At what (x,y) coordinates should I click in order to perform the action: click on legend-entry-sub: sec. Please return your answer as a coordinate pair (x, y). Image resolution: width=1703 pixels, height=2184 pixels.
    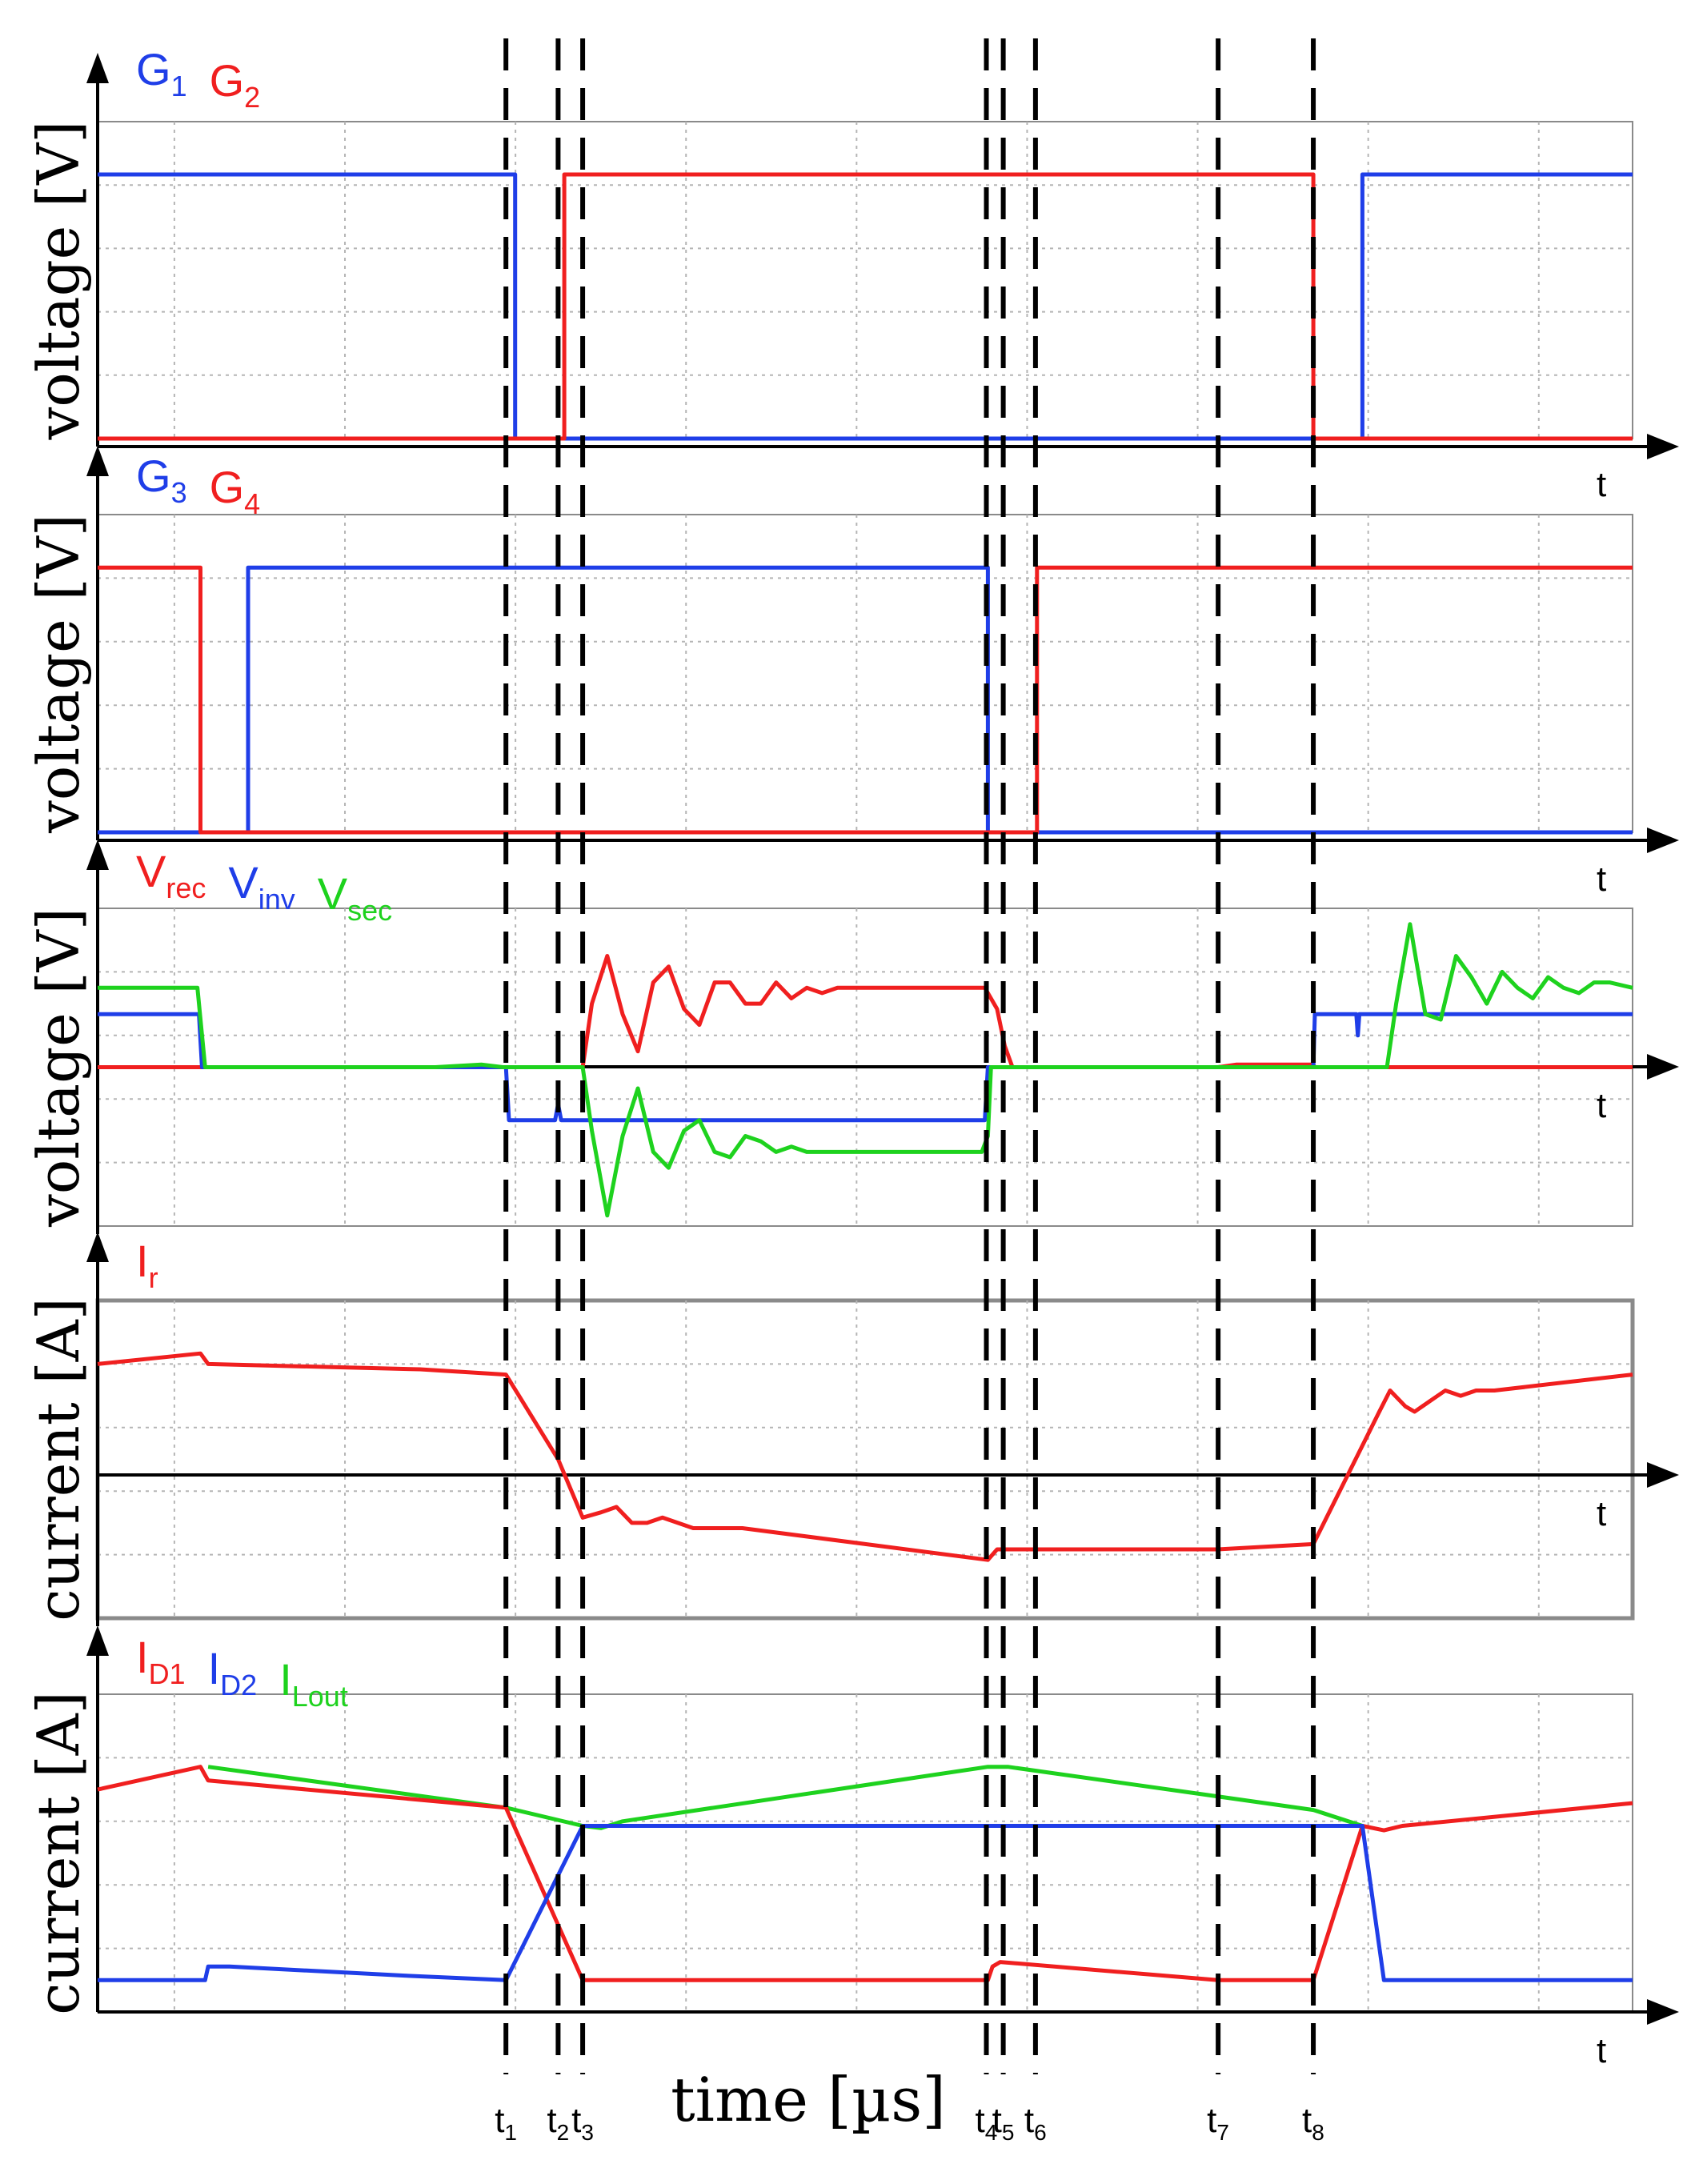
    Looking at the image, I should click on (369, 910).